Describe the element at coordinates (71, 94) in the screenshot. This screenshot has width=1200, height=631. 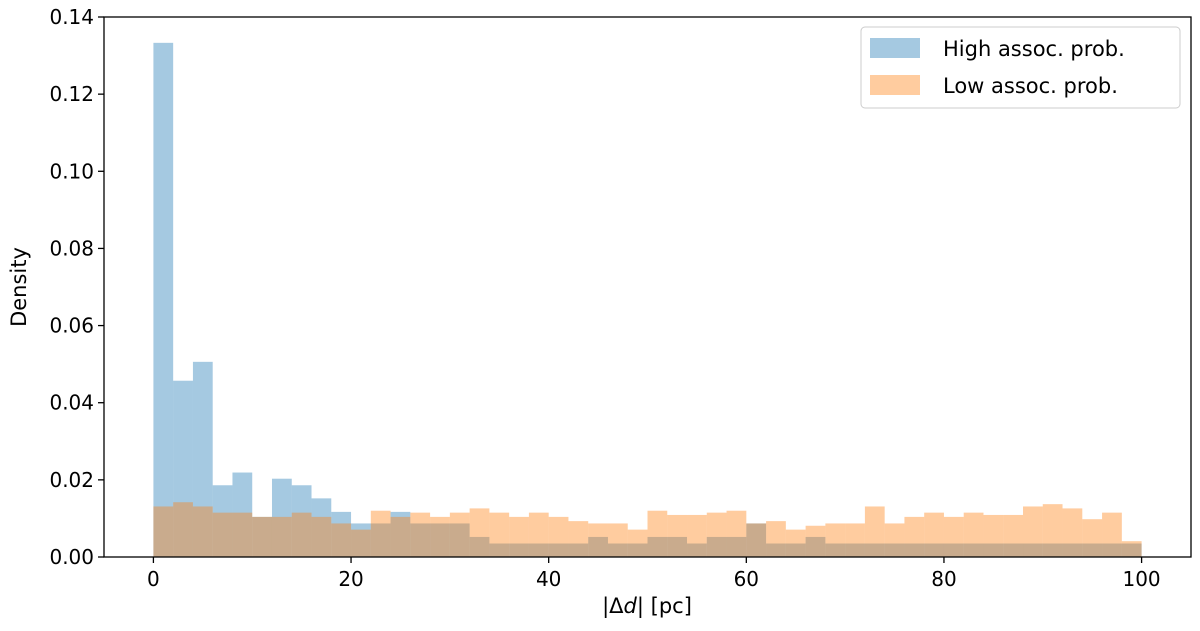
I see `y-tick-label: 0.12` at that location.